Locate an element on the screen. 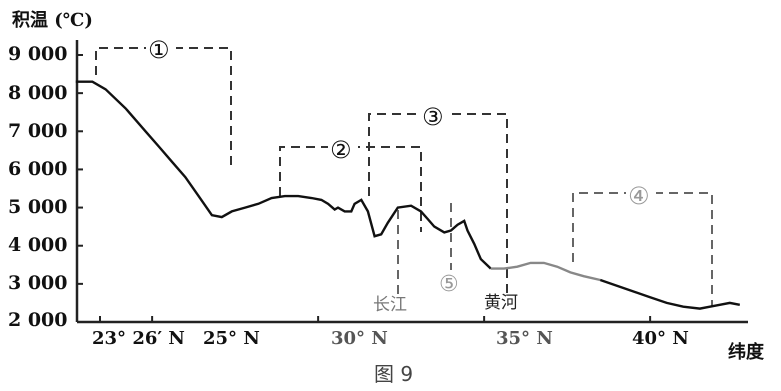  region-label-4: ④ is located at coordinates (639, 196).